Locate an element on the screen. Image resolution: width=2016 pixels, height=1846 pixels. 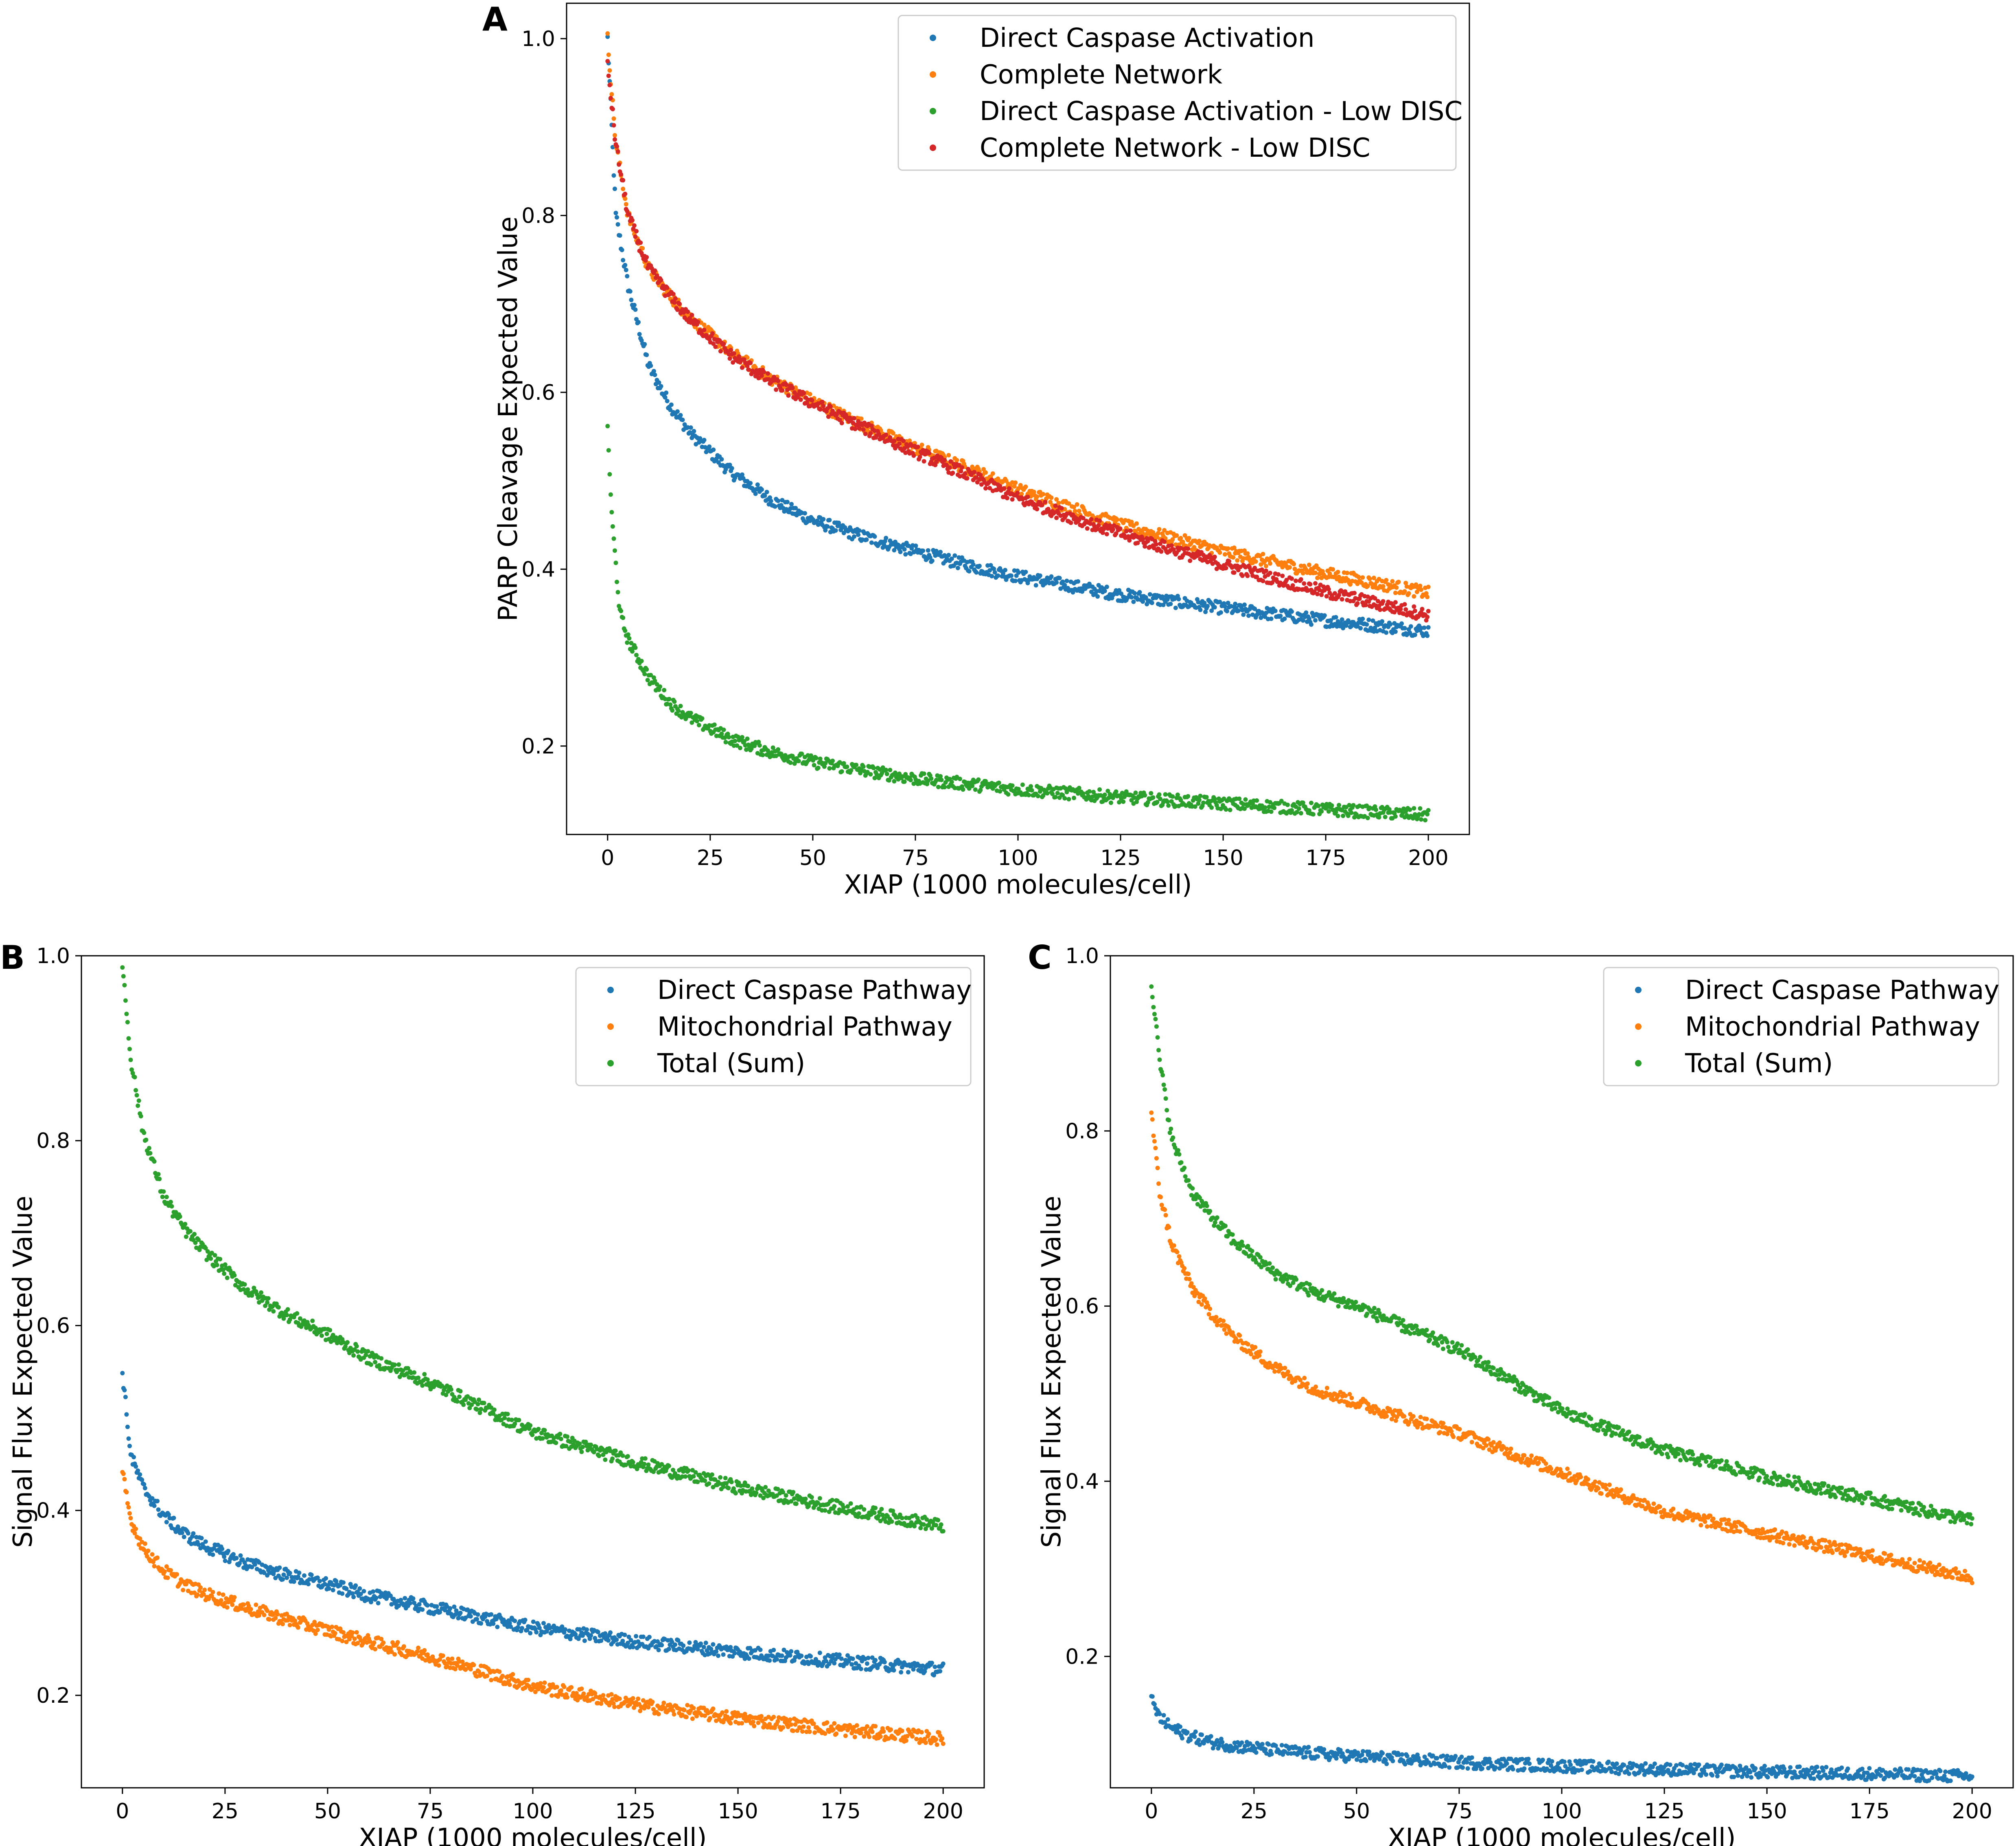
x-tick-label: 100 is located at coordinates (1018, 858).